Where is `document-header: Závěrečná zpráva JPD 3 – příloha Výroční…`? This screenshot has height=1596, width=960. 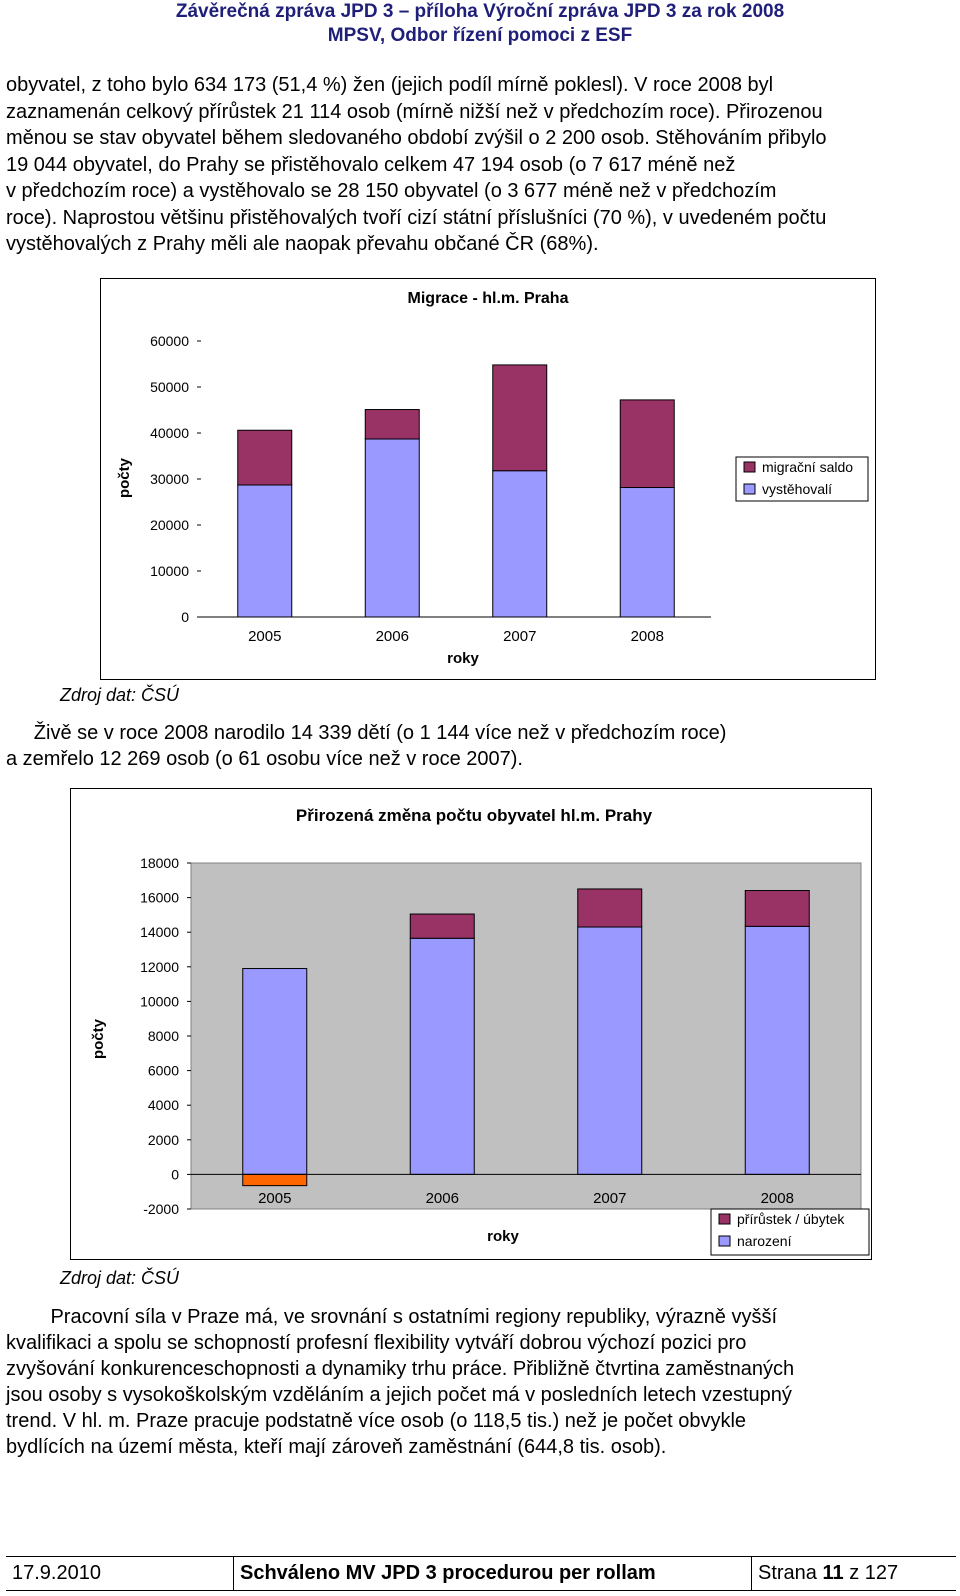 document-header: Závěrečná zpráva JPD 3 – příloha Výroční… is located at coordinates (480, 24).